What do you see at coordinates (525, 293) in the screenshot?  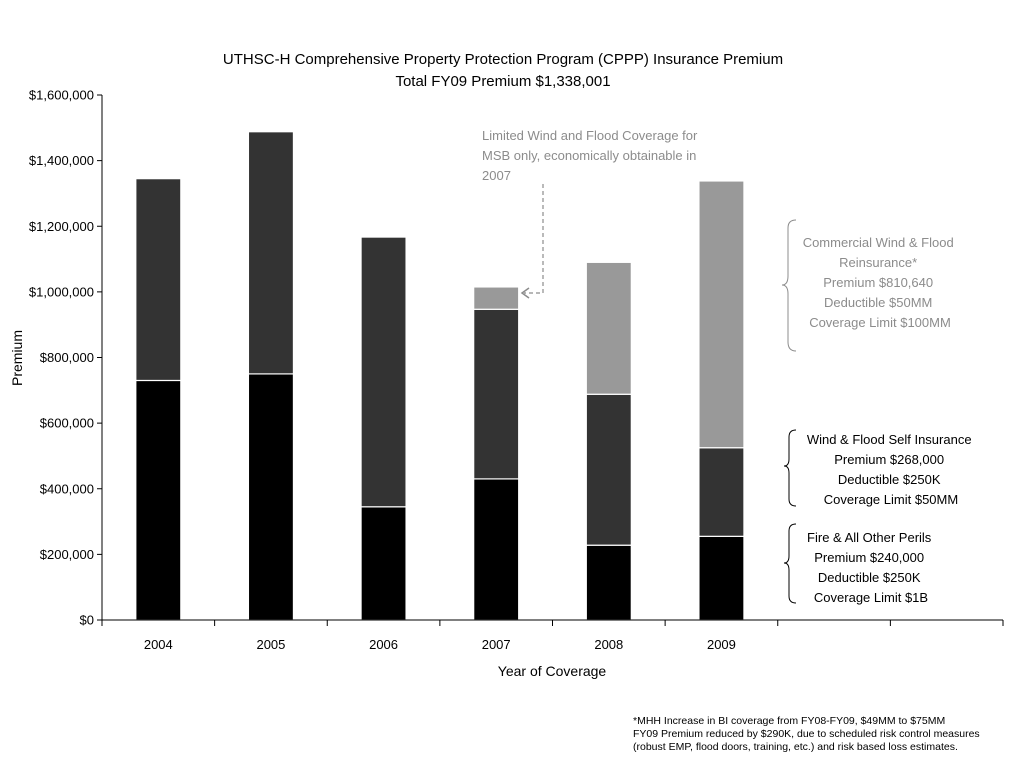 I see `limited-coverage-arrowhead` at bounding box center [525, 293].